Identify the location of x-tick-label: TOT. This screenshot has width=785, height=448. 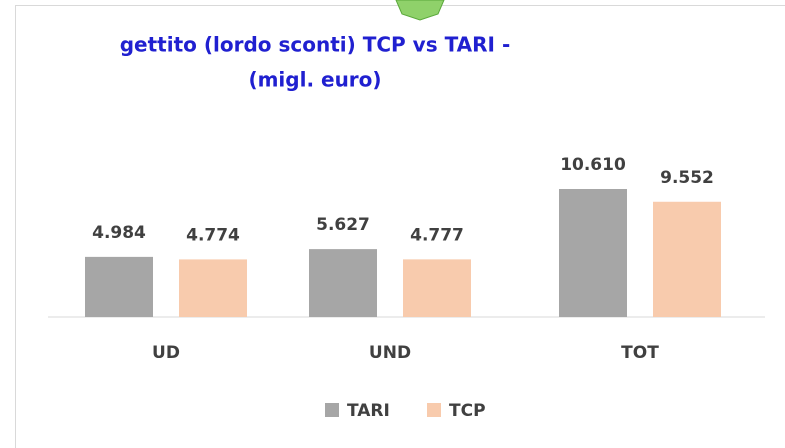
(640, 353).